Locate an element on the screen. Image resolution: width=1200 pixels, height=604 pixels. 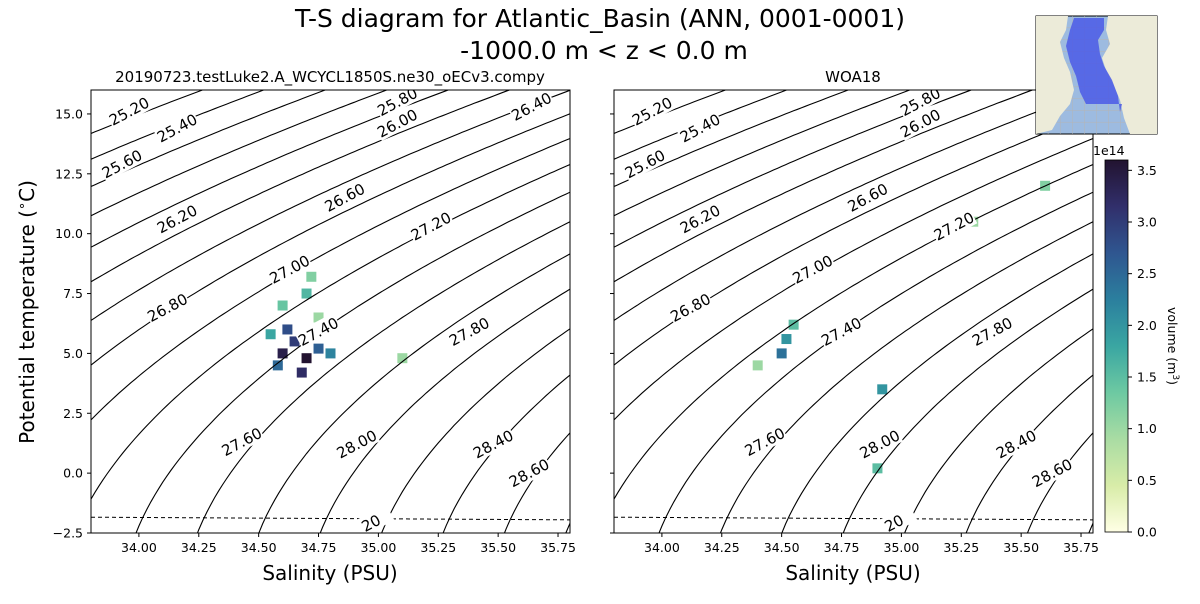
contour-label: 25.20 is located at coordinates (652, 112).